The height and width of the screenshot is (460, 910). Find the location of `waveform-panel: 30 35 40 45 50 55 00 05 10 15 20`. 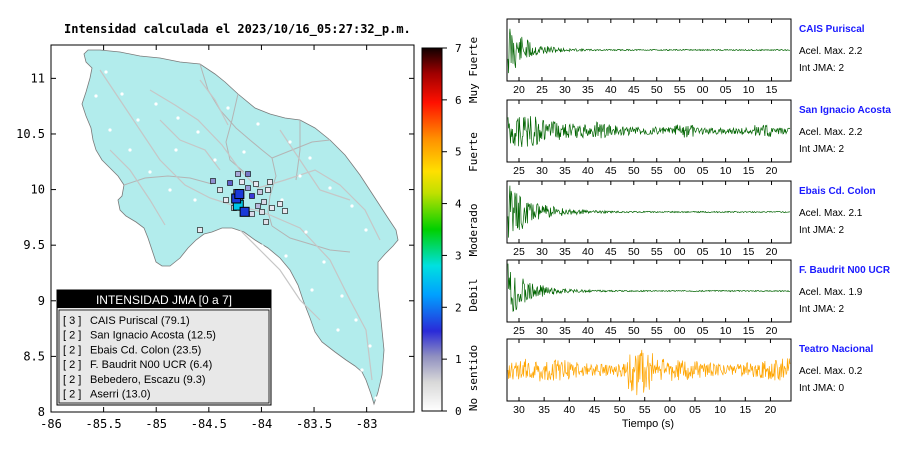

waveform-panel: 30 35 40 45 50 55 00 05 10 15 20 is located at coordinates (649, 377).